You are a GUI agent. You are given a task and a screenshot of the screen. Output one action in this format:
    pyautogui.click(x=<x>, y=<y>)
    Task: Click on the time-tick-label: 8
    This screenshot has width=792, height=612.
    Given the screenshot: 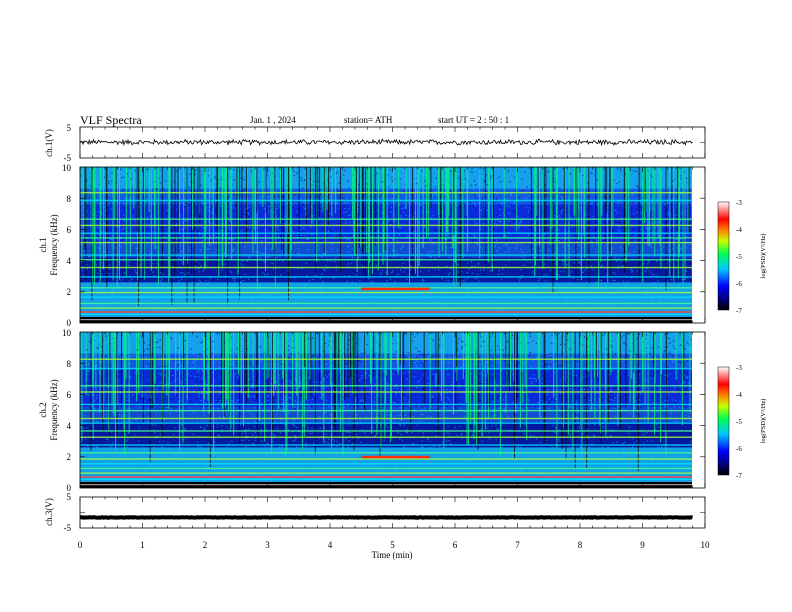 What is the action you would take?
    pyautogui.click(x=580, y=545)
    